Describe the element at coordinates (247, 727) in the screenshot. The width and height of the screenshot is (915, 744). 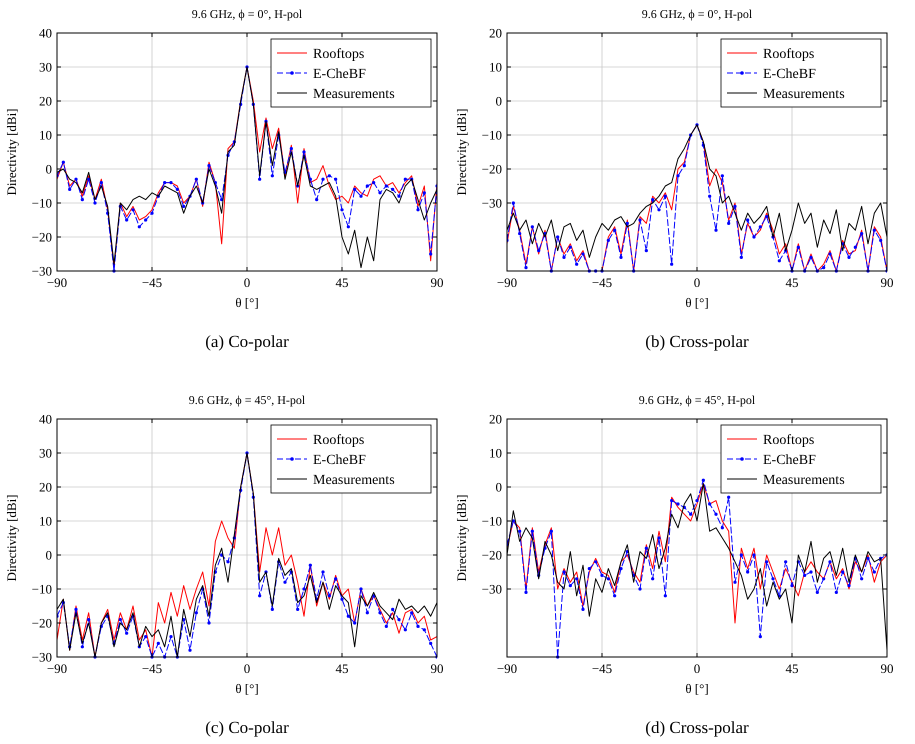
I see `text: (c) Co-polar` at that location.